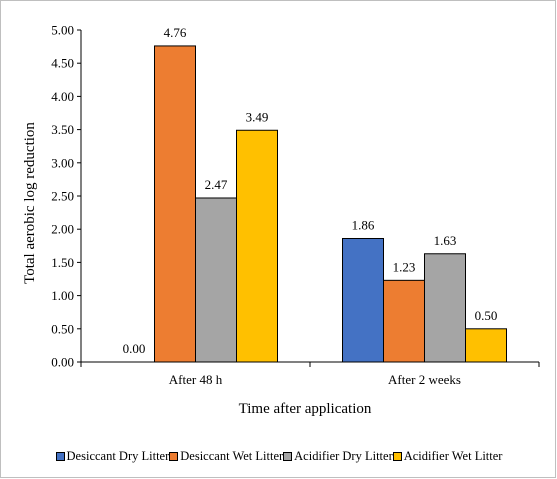 This screenshot has height=479, width=557. I want to click on y-tick-label: 1.00, so click(62, 295).